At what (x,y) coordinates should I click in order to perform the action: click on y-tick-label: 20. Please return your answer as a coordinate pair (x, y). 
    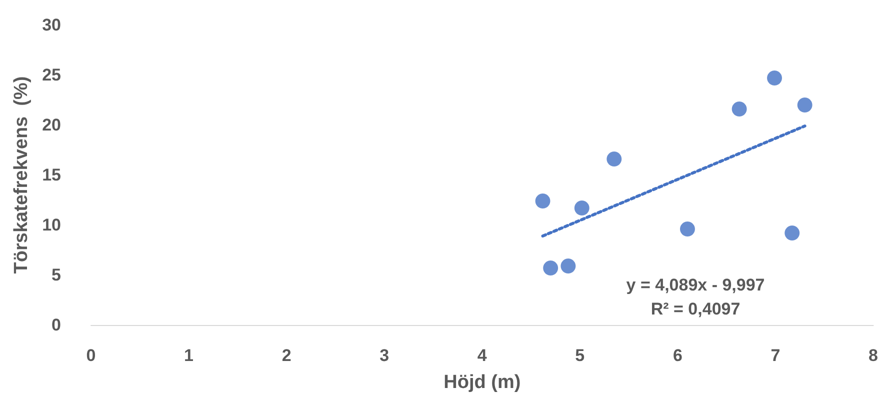
    Looking at the image, I should click on (51, 125).